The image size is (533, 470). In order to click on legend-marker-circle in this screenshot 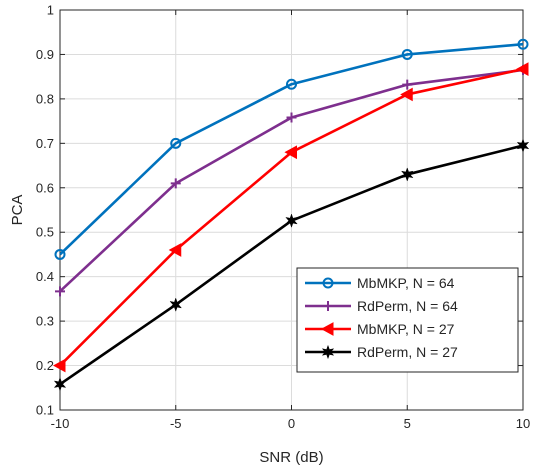, I will do `click(328, 283)`.